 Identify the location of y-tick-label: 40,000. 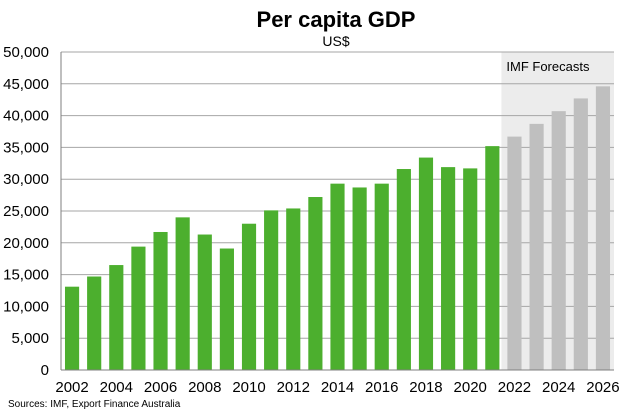
(26, 116).